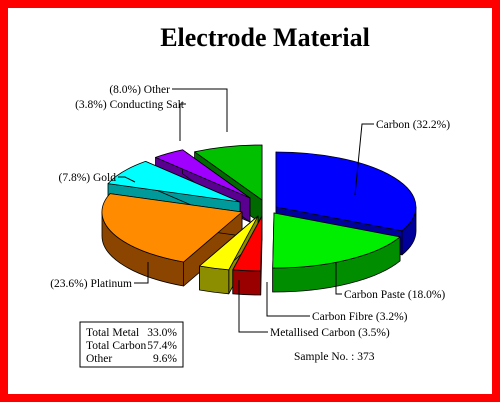  I want to click on slice-platinum, so click(172, 240).